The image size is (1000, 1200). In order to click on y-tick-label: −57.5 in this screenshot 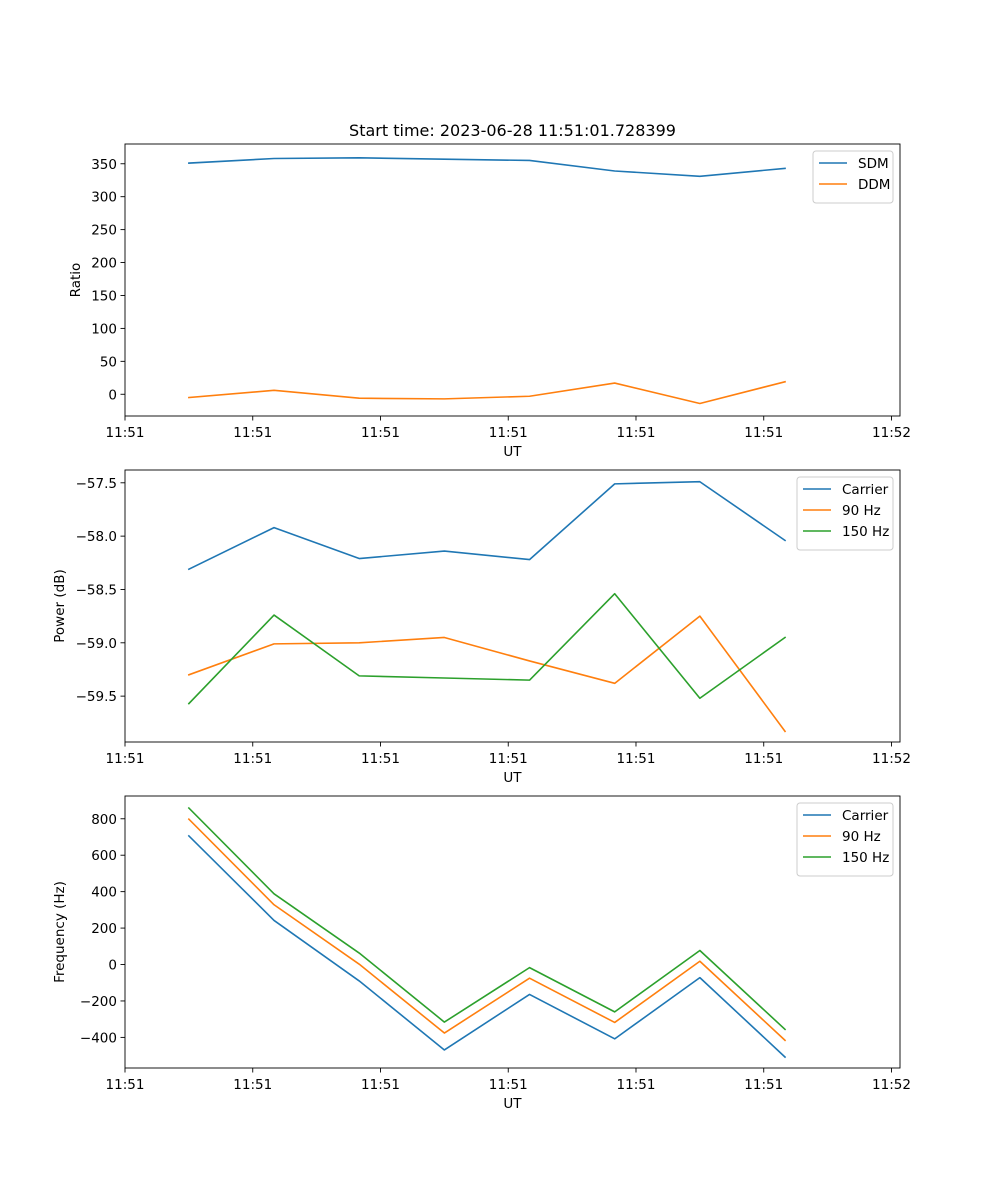, I will do `click(96, 484)`.